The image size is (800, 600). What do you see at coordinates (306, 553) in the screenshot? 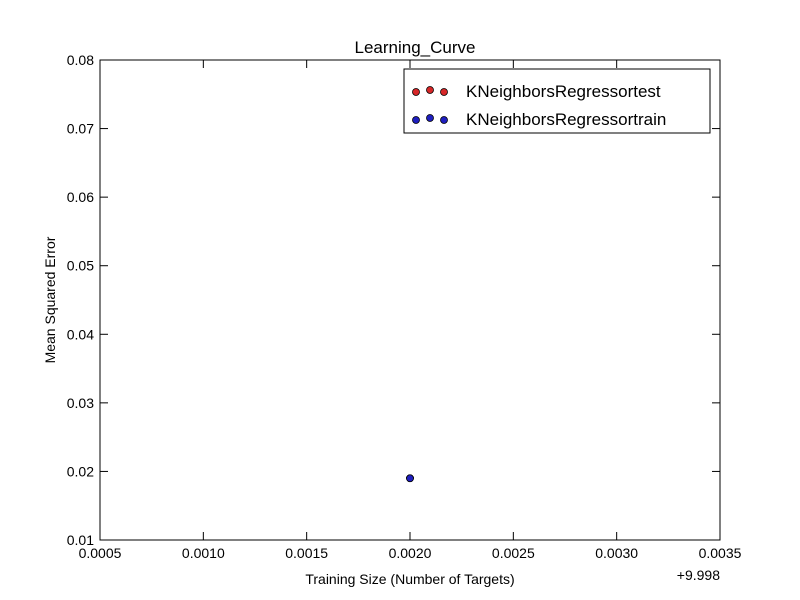
I see `x-tick-label: 0.0015` at bounding box center [306, 553].